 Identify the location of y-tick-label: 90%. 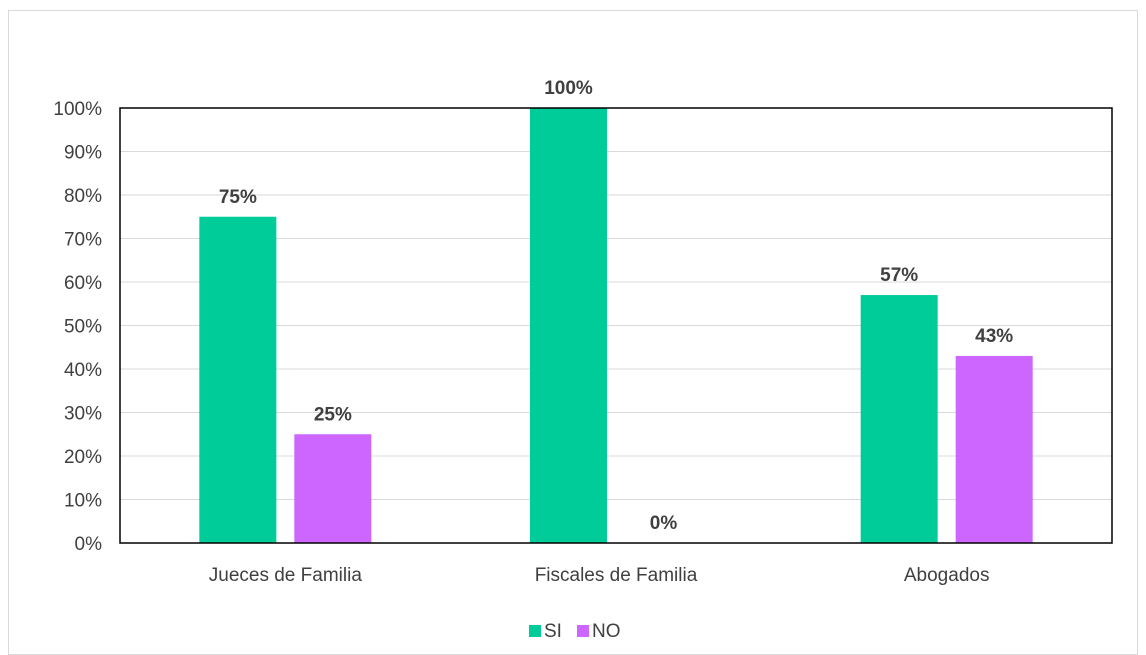
(83, 153).